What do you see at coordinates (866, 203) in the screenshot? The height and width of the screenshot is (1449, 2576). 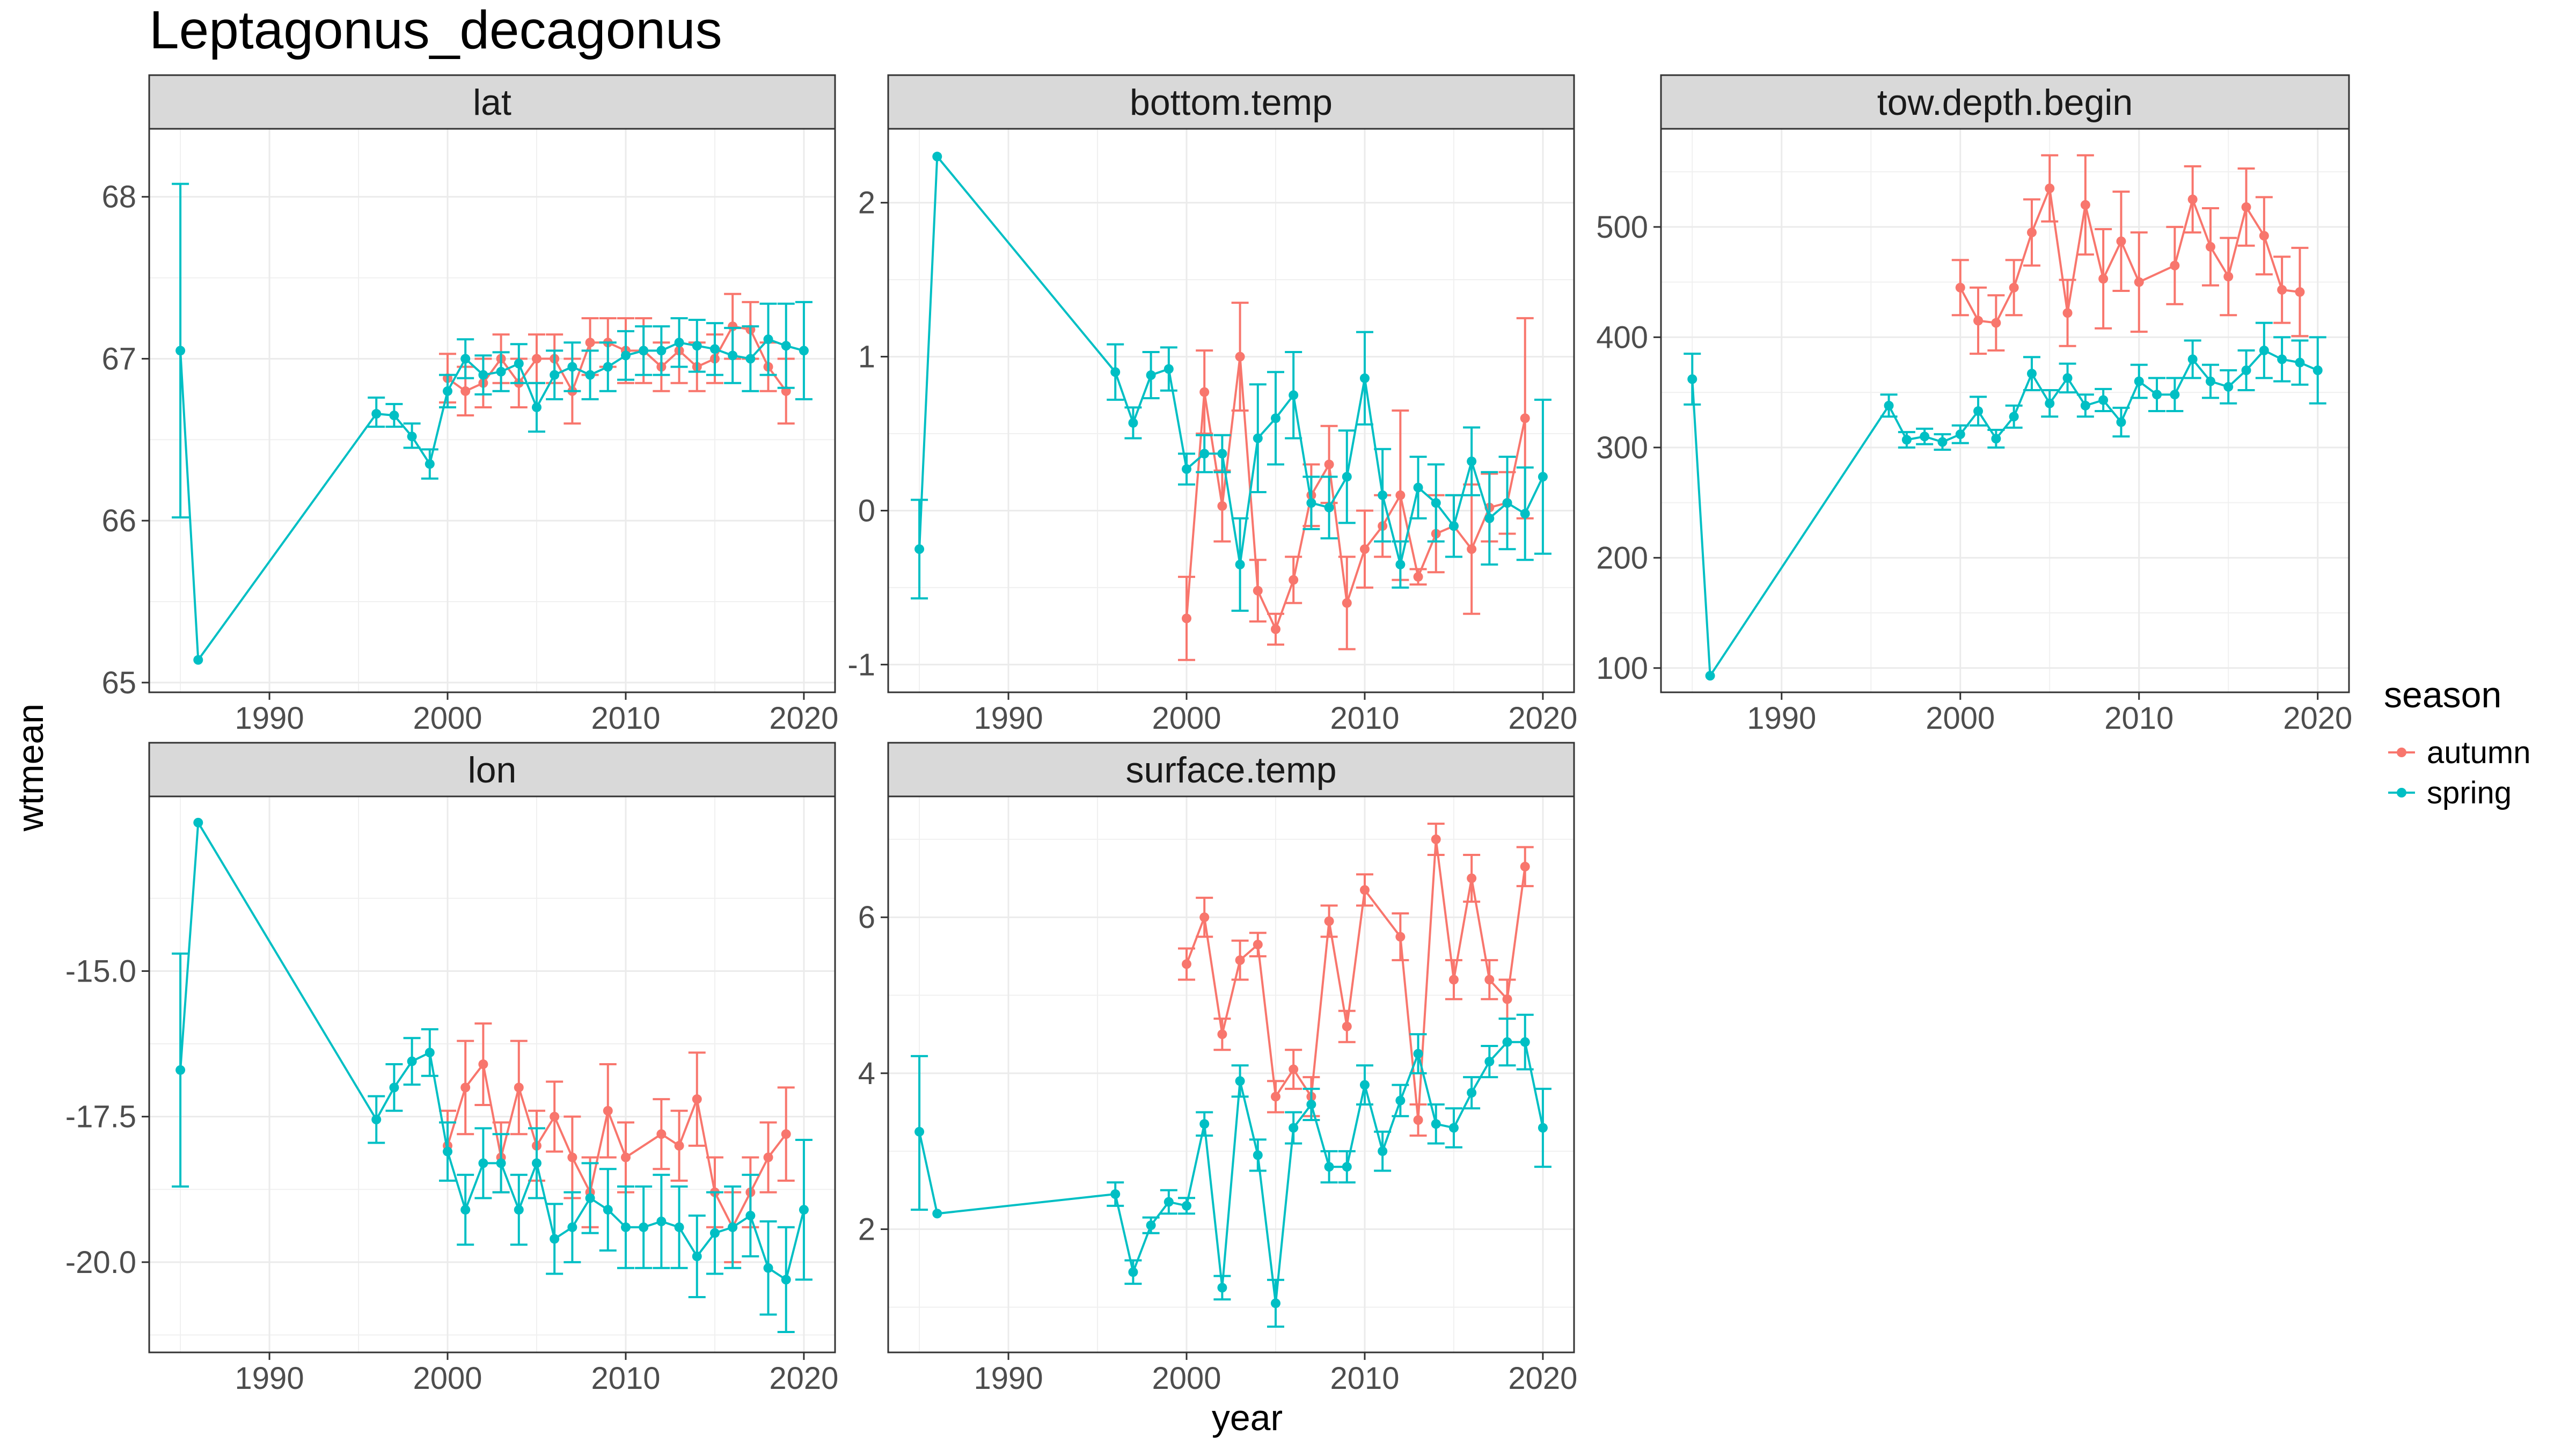 I see `y-tick-label: 2` at bounding box center [866, 203].